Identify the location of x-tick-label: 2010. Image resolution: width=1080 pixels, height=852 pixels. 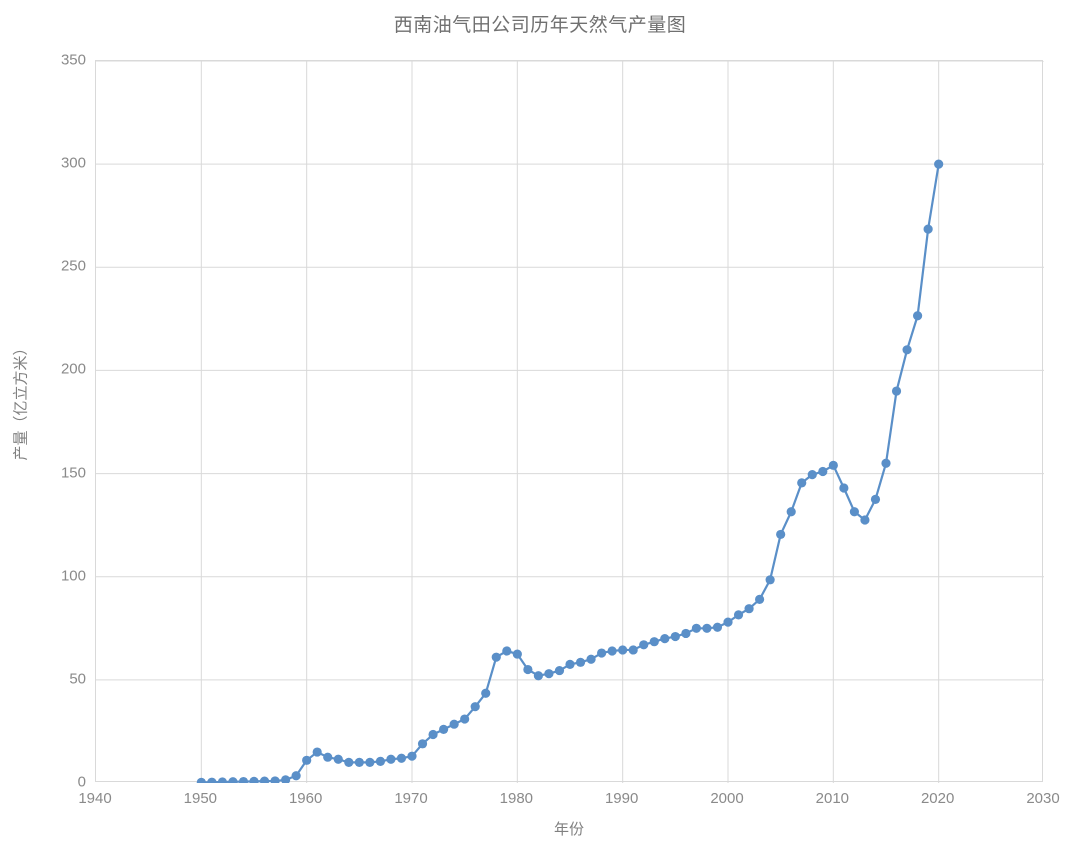
(832, 798).